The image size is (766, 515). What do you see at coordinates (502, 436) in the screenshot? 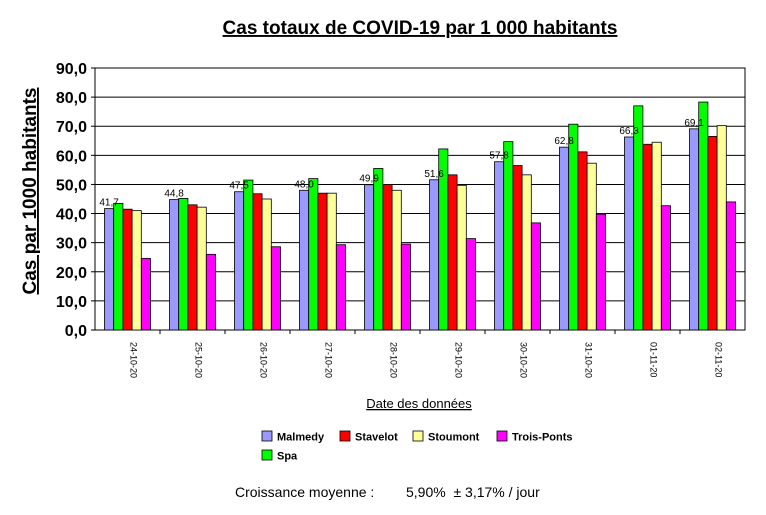
I see `legend-swatch-trois-ponts` at bounding box center [502, 436].